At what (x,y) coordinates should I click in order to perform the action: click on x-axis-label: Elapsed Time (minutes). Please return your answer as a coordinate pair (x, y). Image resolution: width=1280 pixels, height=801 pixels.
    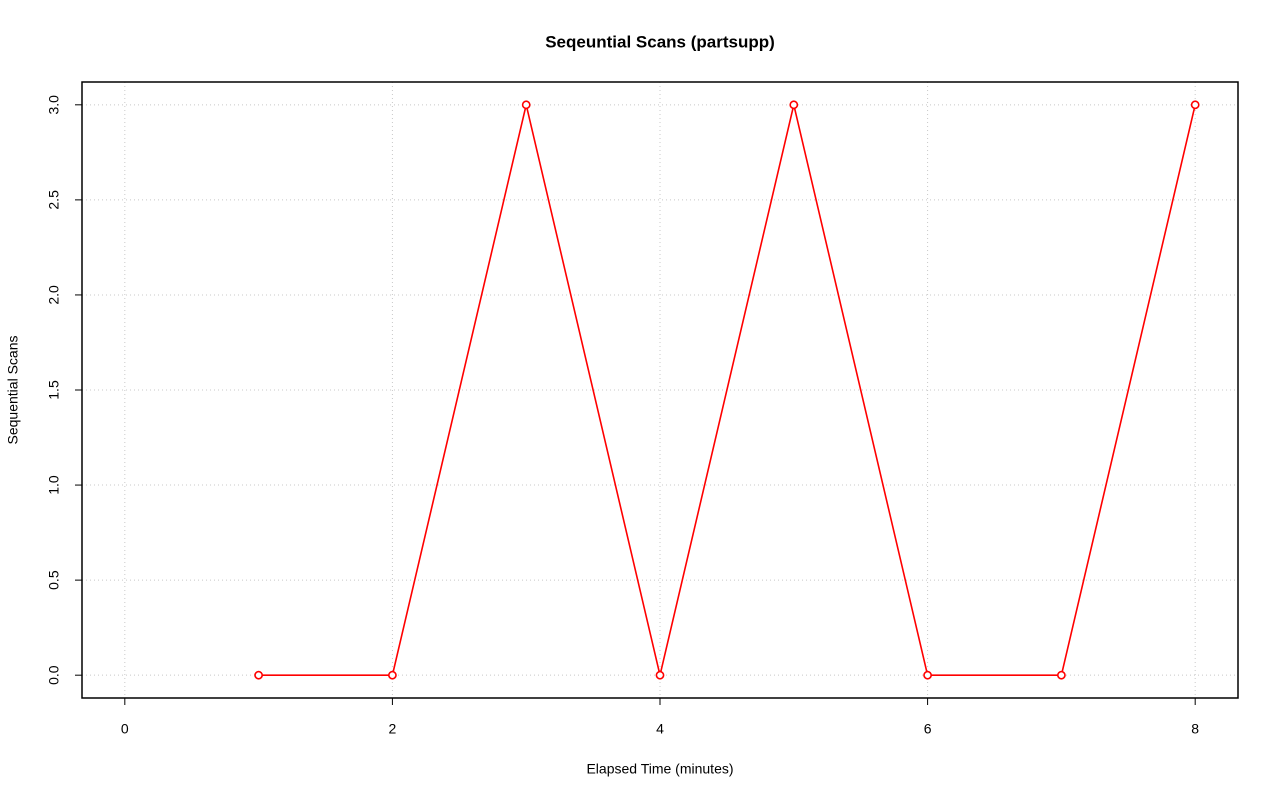
    Looking at the image, I should click on (659, 769).